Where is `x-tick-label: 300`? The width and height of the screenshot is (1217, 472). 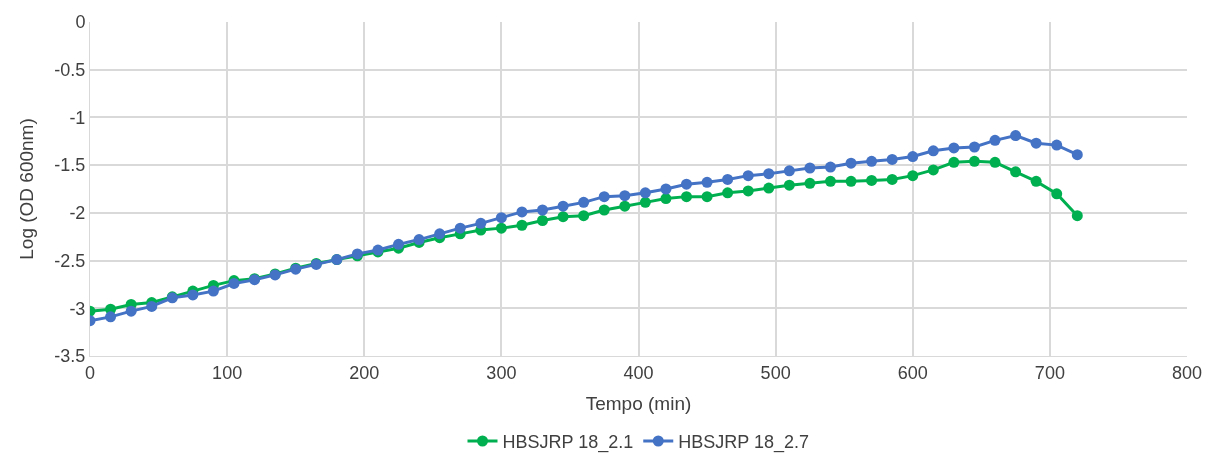
x-tick-label: 300 is located at coordinates (501, 372).